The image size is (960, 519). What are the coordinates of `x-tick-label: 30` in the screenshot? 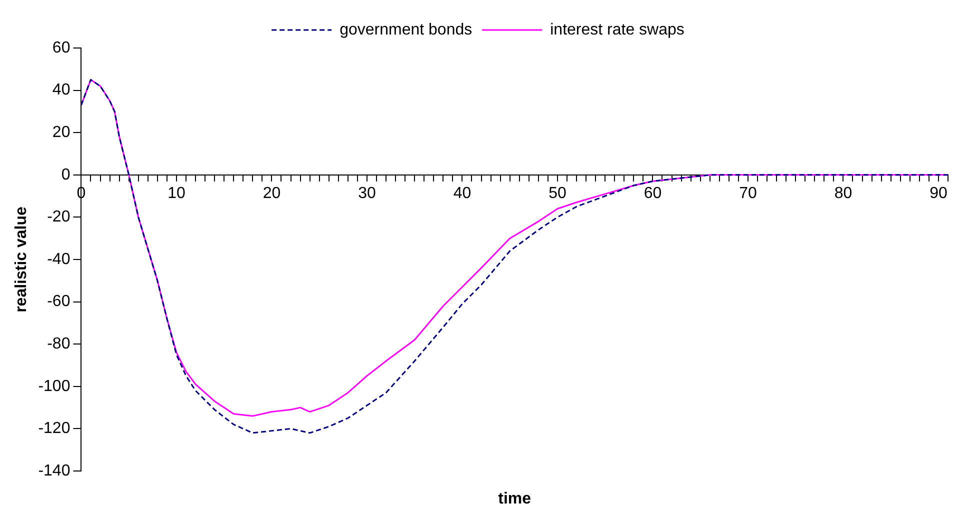 It's located at (367, 193).